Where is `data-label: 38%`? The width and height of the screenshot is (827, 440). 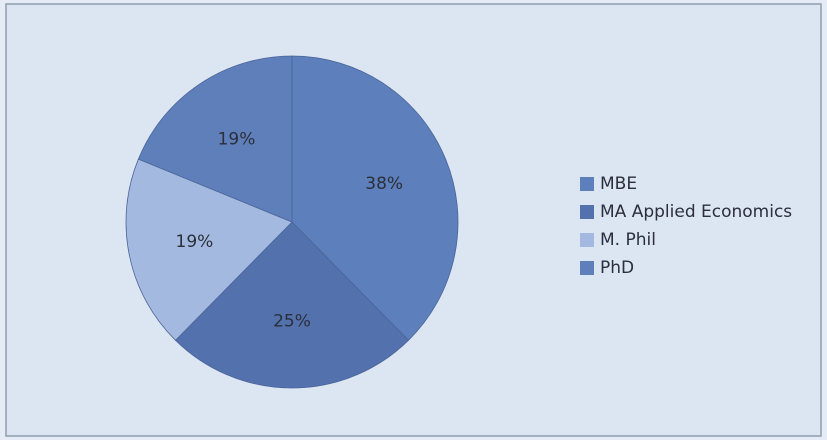
data-label: 38% is located at coordinates (384, 184).